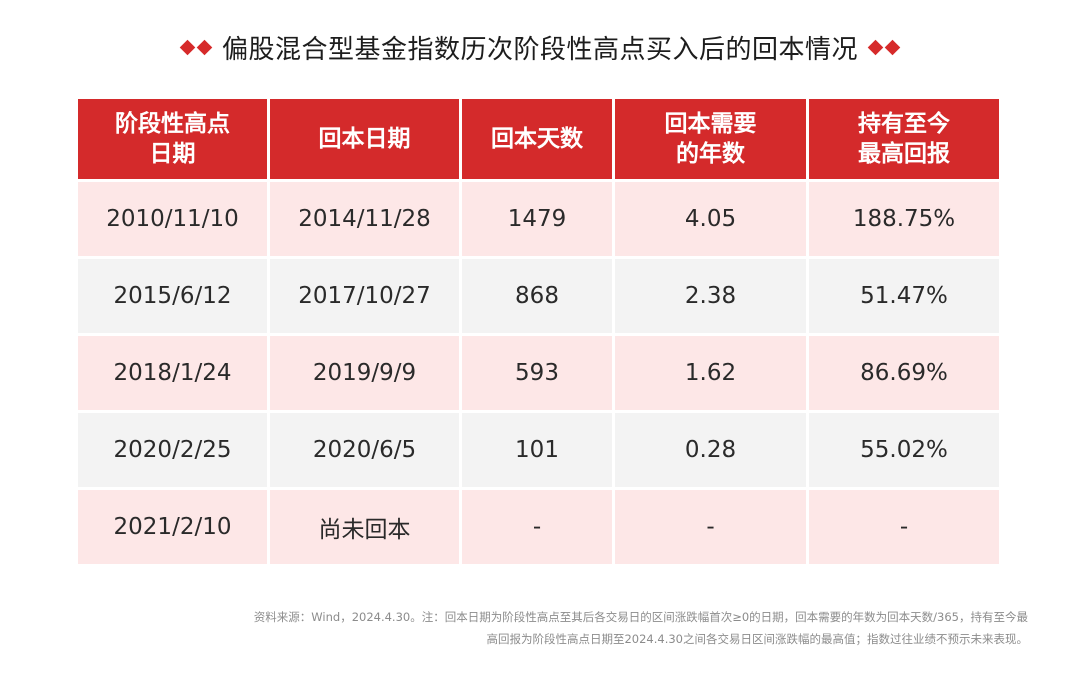  I want to click on header-line: 最高回报, so click(904, 154).